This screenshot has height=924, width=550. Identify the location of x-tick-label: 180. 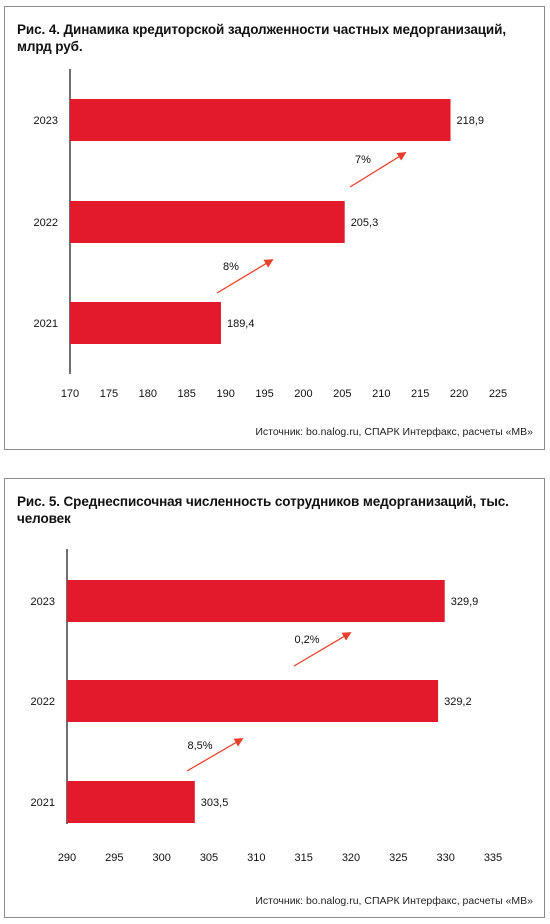
(148, 394).